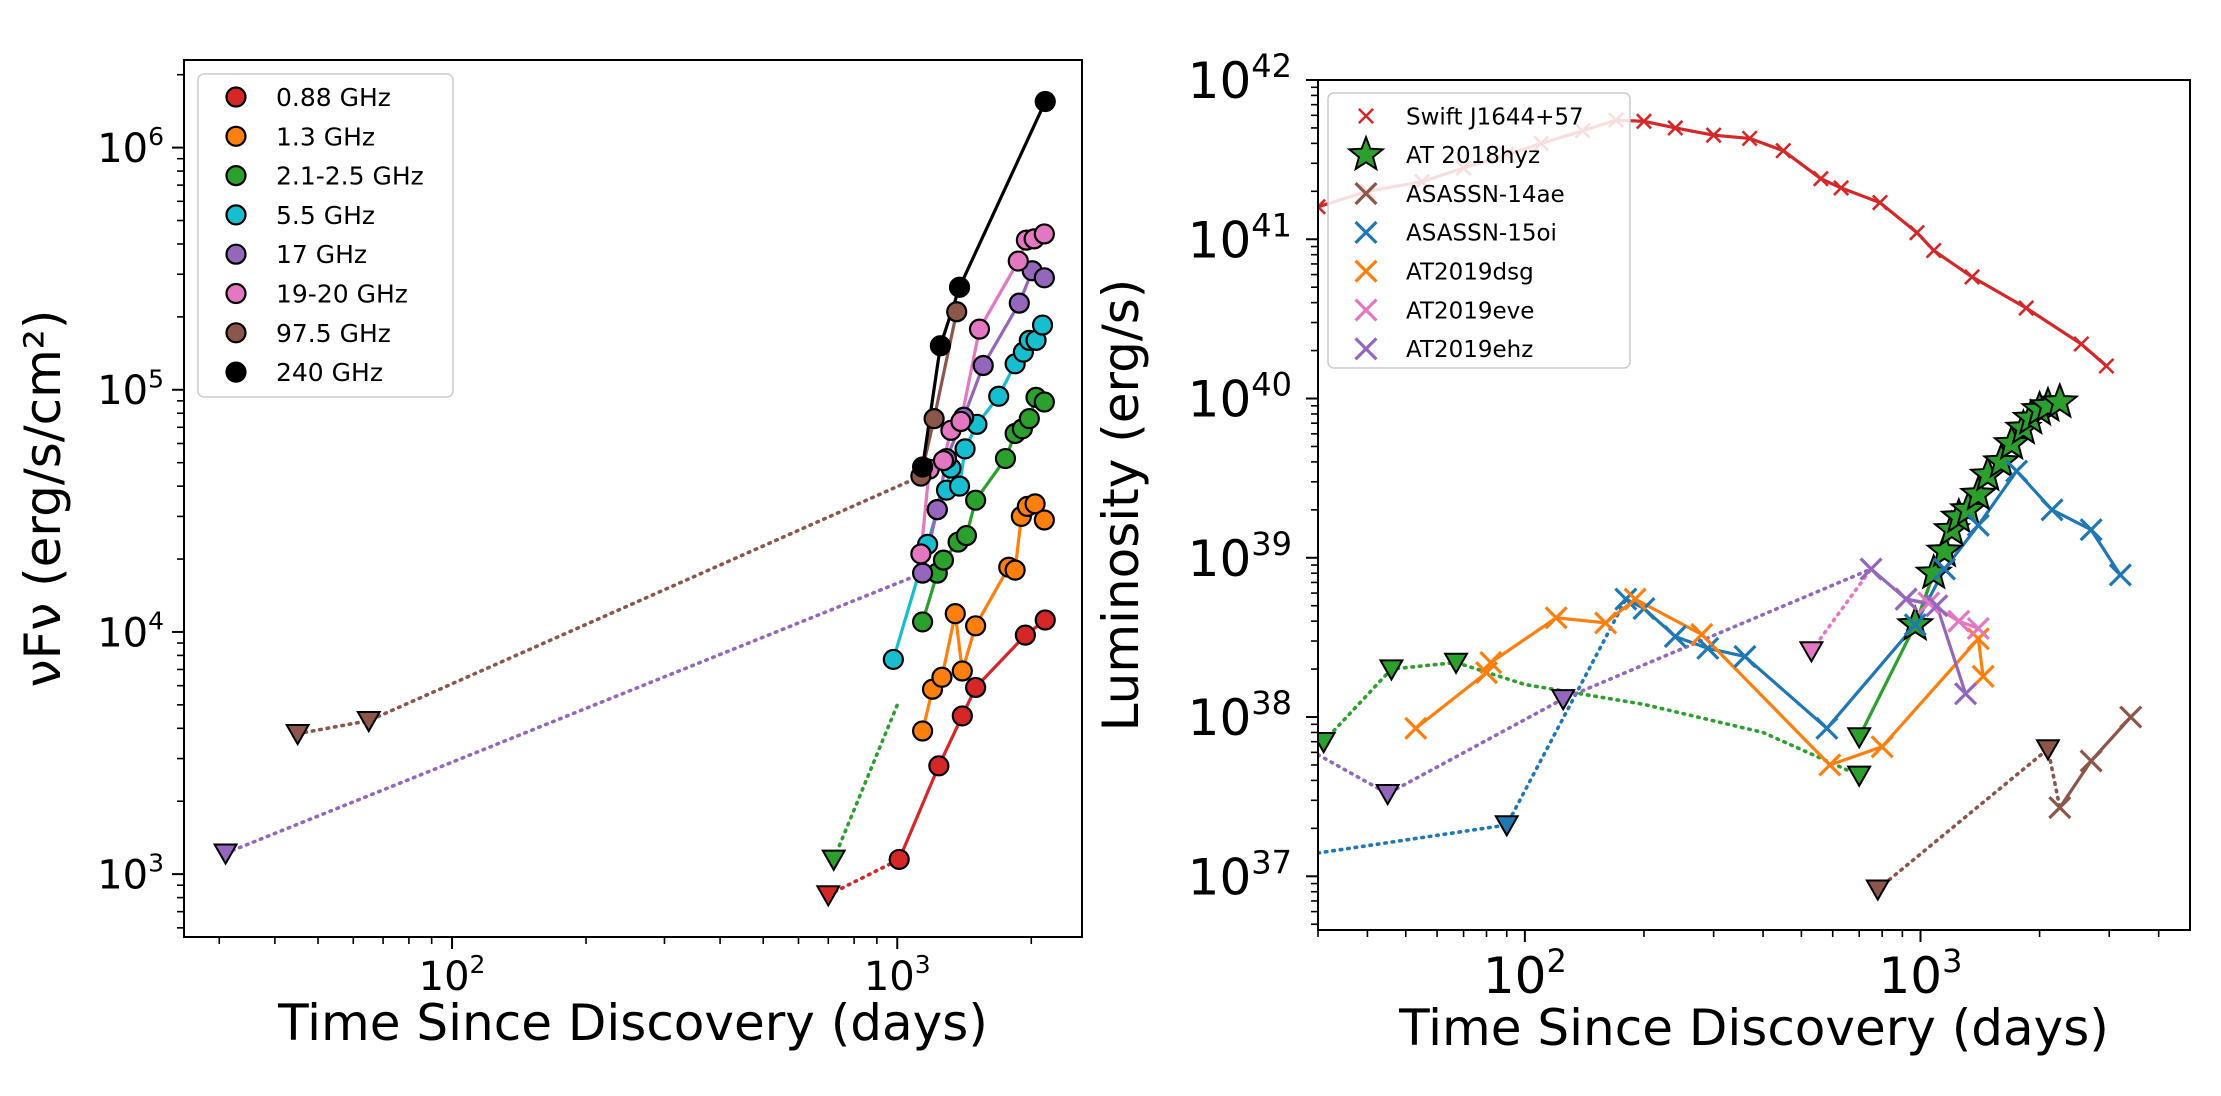 This screenshot has height=1096, width=2221. Describe the element at coordinates (43, 499) in the screenshot. I see `y-axis-label: νFν (erg/s/cm²)` at that location.